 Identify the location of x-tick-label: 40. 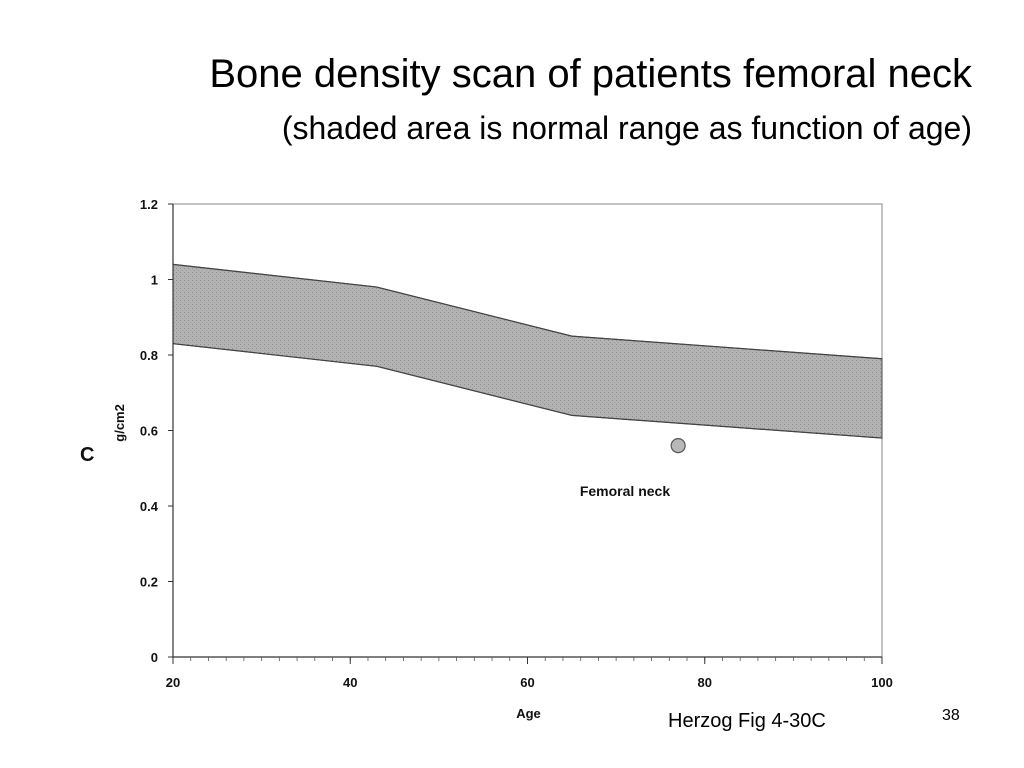
(350, 682).